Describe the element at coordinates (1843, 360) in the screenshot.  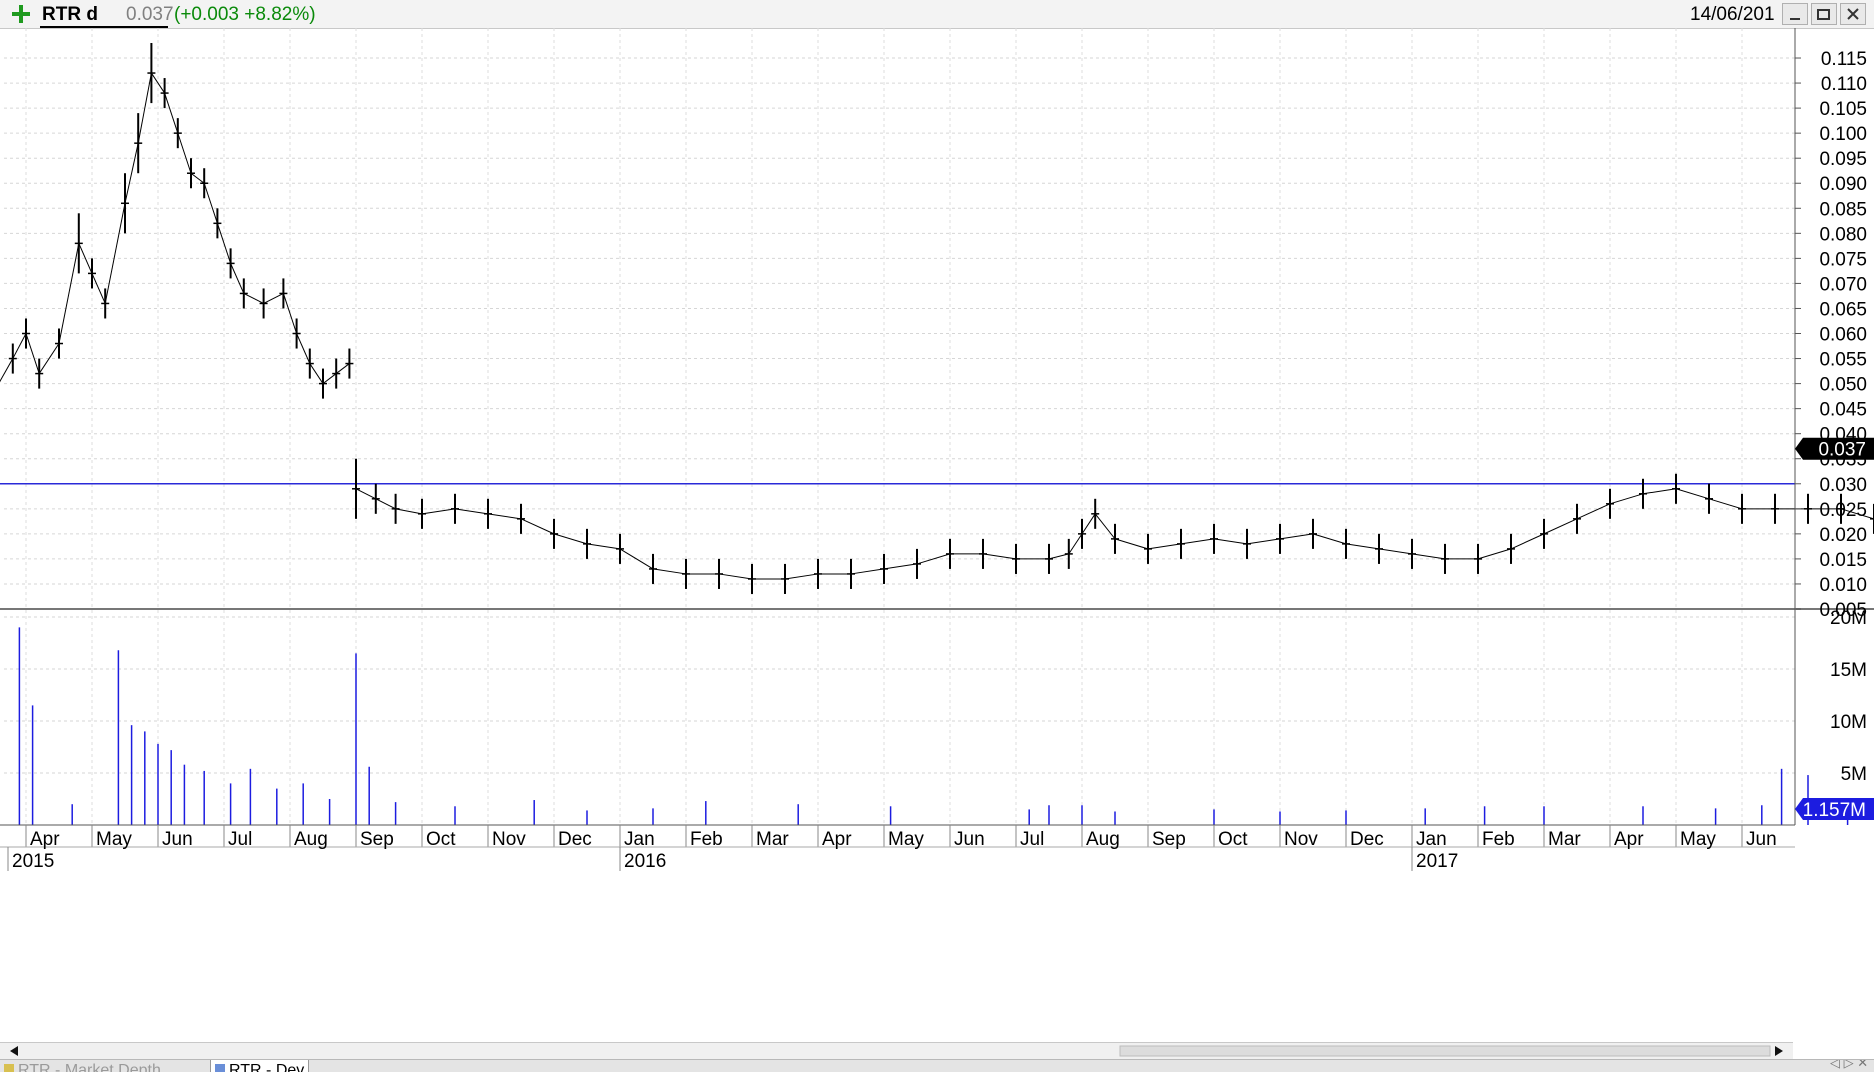
I see `price-tick-label: 0.055` at that location.